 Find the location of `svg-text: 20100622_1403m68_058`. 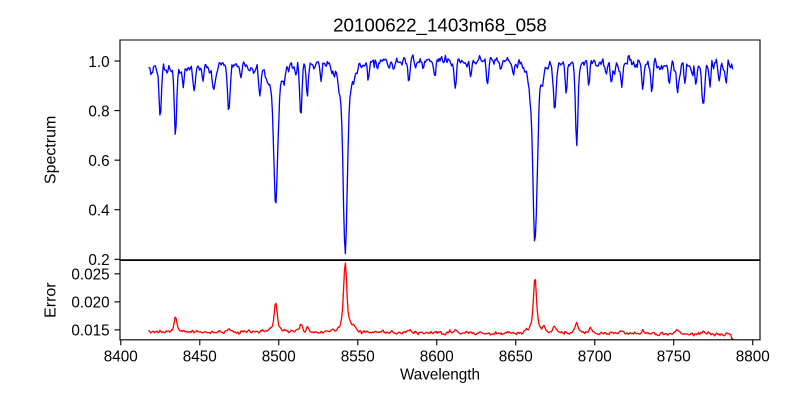

svg-text: 20100622_1403m68_058 is located at coordinates (440, 26).